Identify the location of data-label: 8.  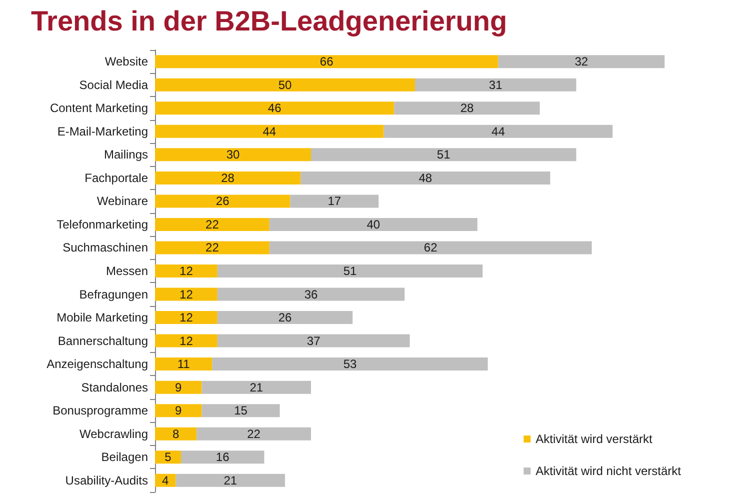
(176, 433).